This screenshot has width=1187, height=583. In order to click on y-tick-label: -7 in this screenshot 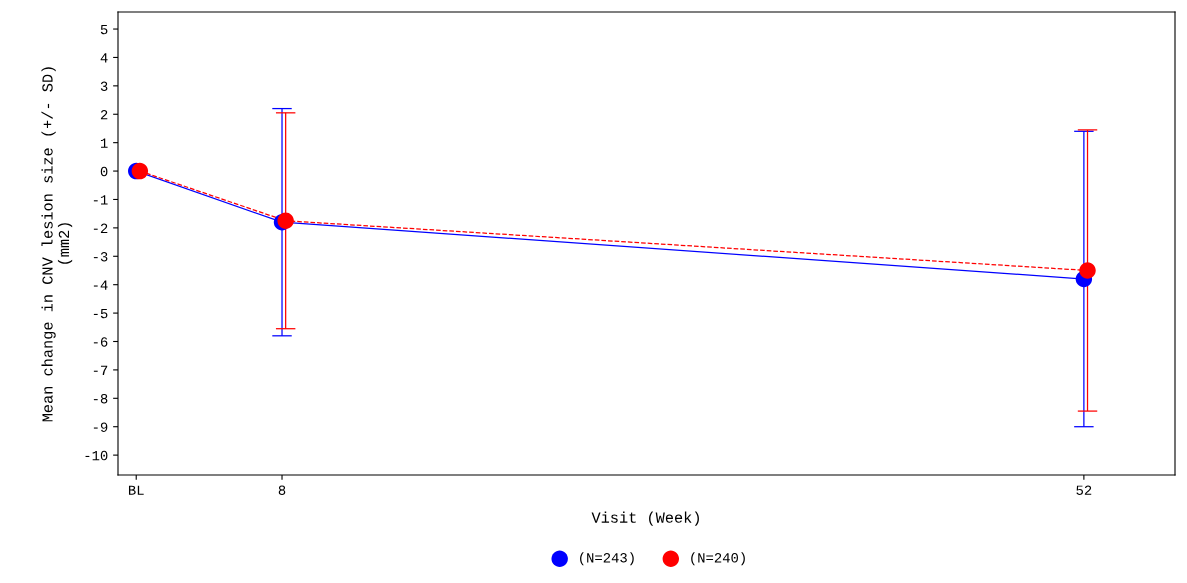, I will do `click(100, 370)`.